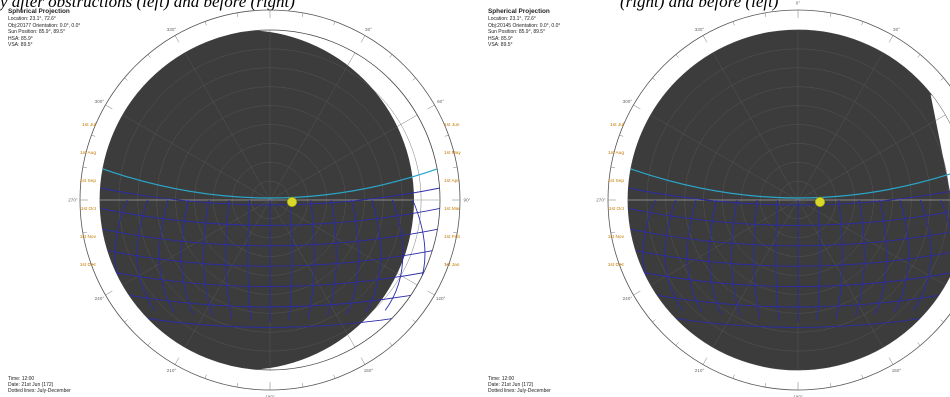 This screenshot has width=950, height=397. I want to click on month-label-right: 1st Jun, so click(452, 125).